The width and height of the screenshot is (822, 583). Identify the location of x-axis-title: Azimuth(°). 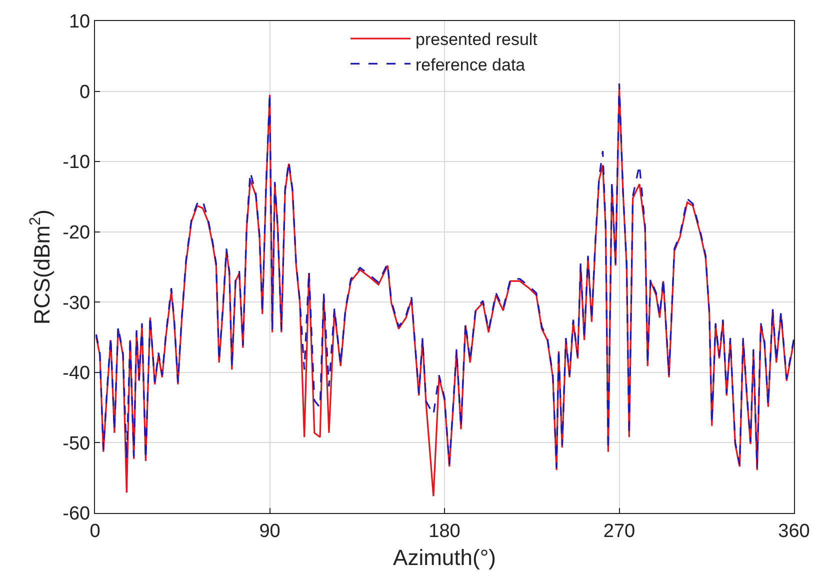
(444, 557).